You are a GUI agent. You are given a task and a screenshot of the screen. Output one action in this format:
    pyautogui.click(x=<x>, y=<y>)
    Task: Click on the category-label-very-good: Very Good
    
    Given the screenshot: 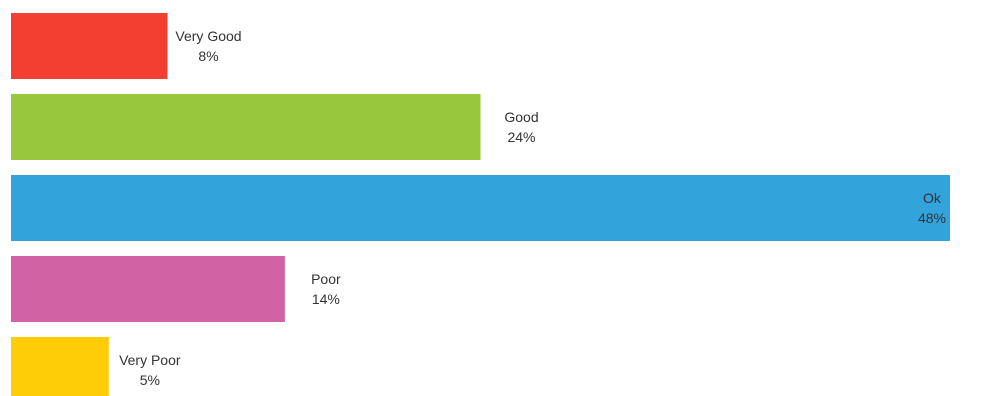 What is the action you would take?
    pyautogui.click(x=208, y=36)
    